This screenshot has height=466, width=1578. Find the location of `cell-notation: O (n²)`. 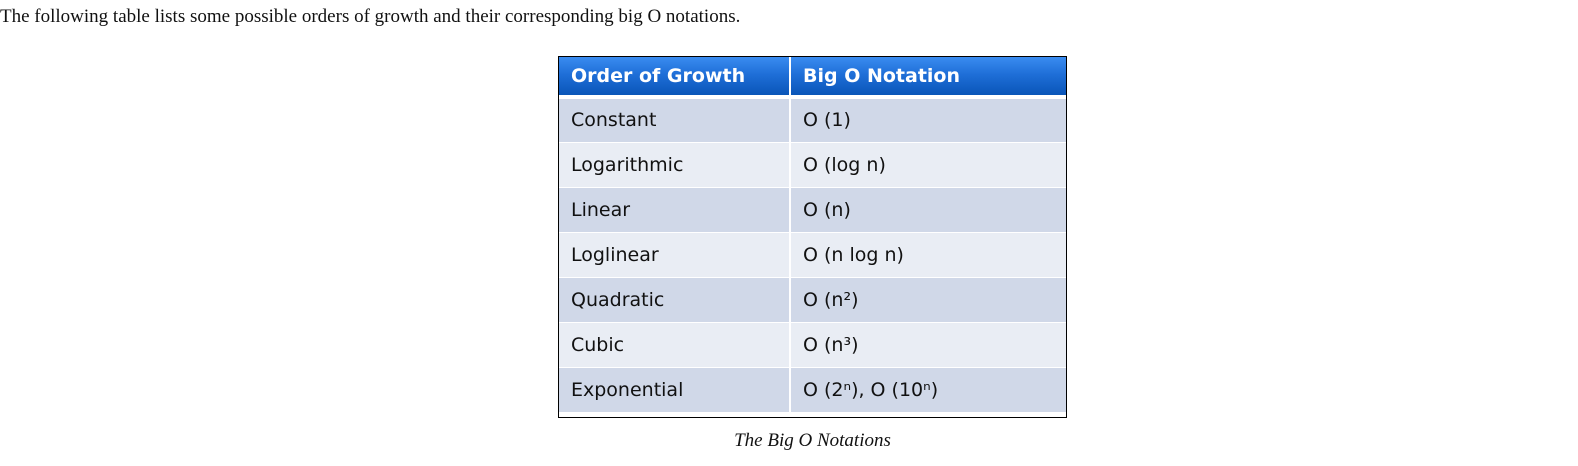

cell-notation: O (n²) is located at coordinates (927, 299).